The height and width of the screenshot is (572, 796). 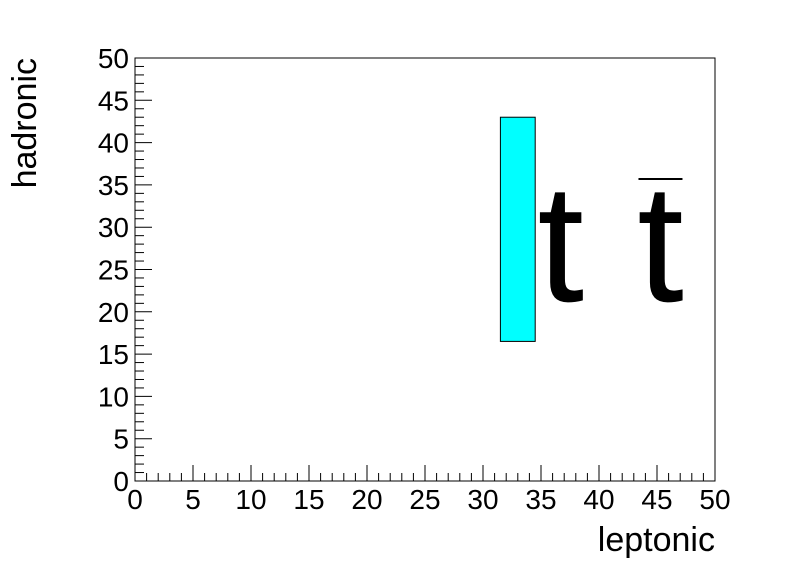 I want to click on y-tick-label: 25, so click(x=113, y=270).